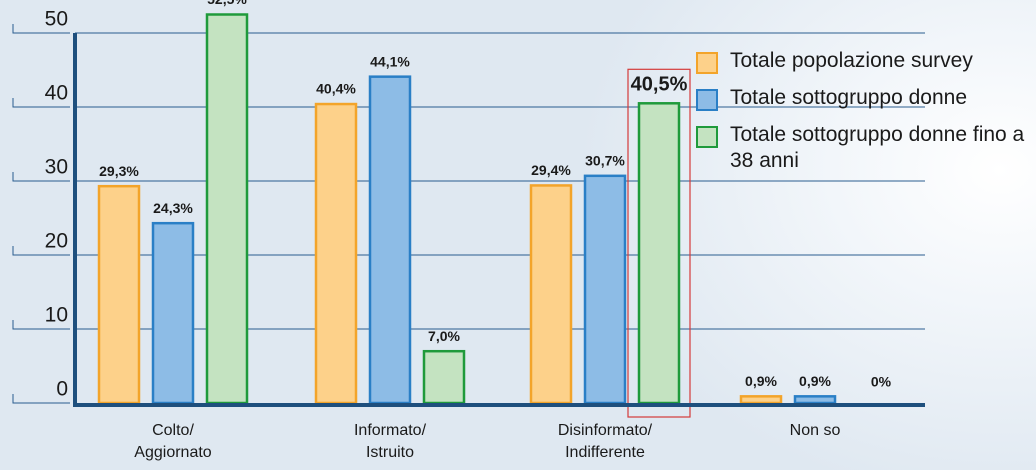 This screenshot has height=470, width=1036. I want to click on legend-item: Totale sottogruppo donne fino a 38 anni, so click(863, 148).